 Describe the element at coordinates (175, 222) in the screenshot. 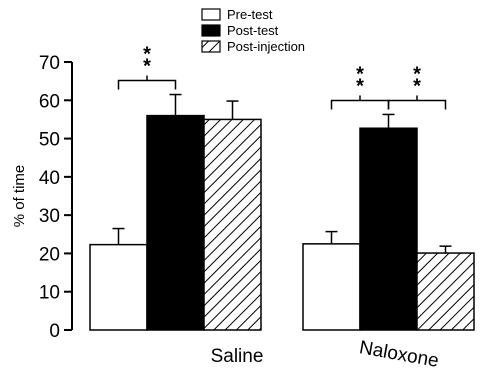

I see `bar-post-test-saline` at that location.